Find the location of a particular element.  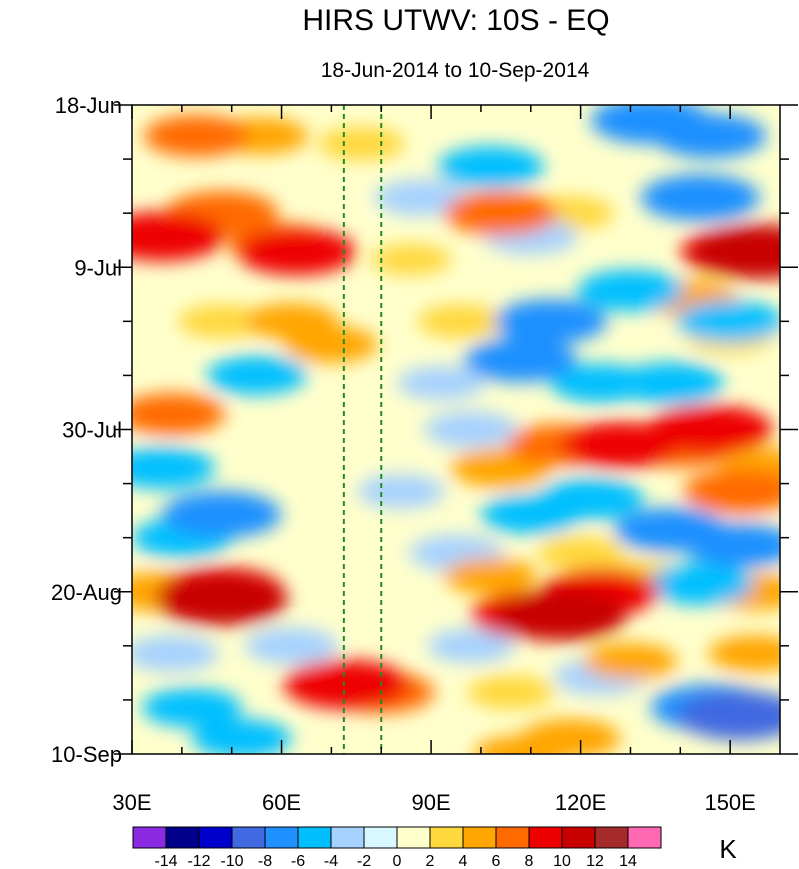

colorbar: -14 -12 -10 -8 -6 -4 -2 0 2 4 6 8 10 12 14 is located at coordinates (397, 847).